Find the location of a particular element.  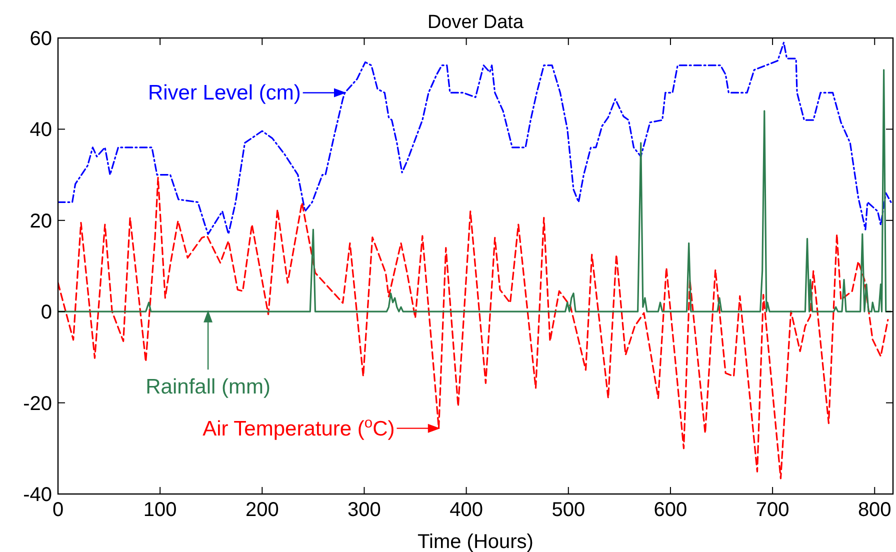

x-tick-label: 100 is located at coordinates (160, 510).